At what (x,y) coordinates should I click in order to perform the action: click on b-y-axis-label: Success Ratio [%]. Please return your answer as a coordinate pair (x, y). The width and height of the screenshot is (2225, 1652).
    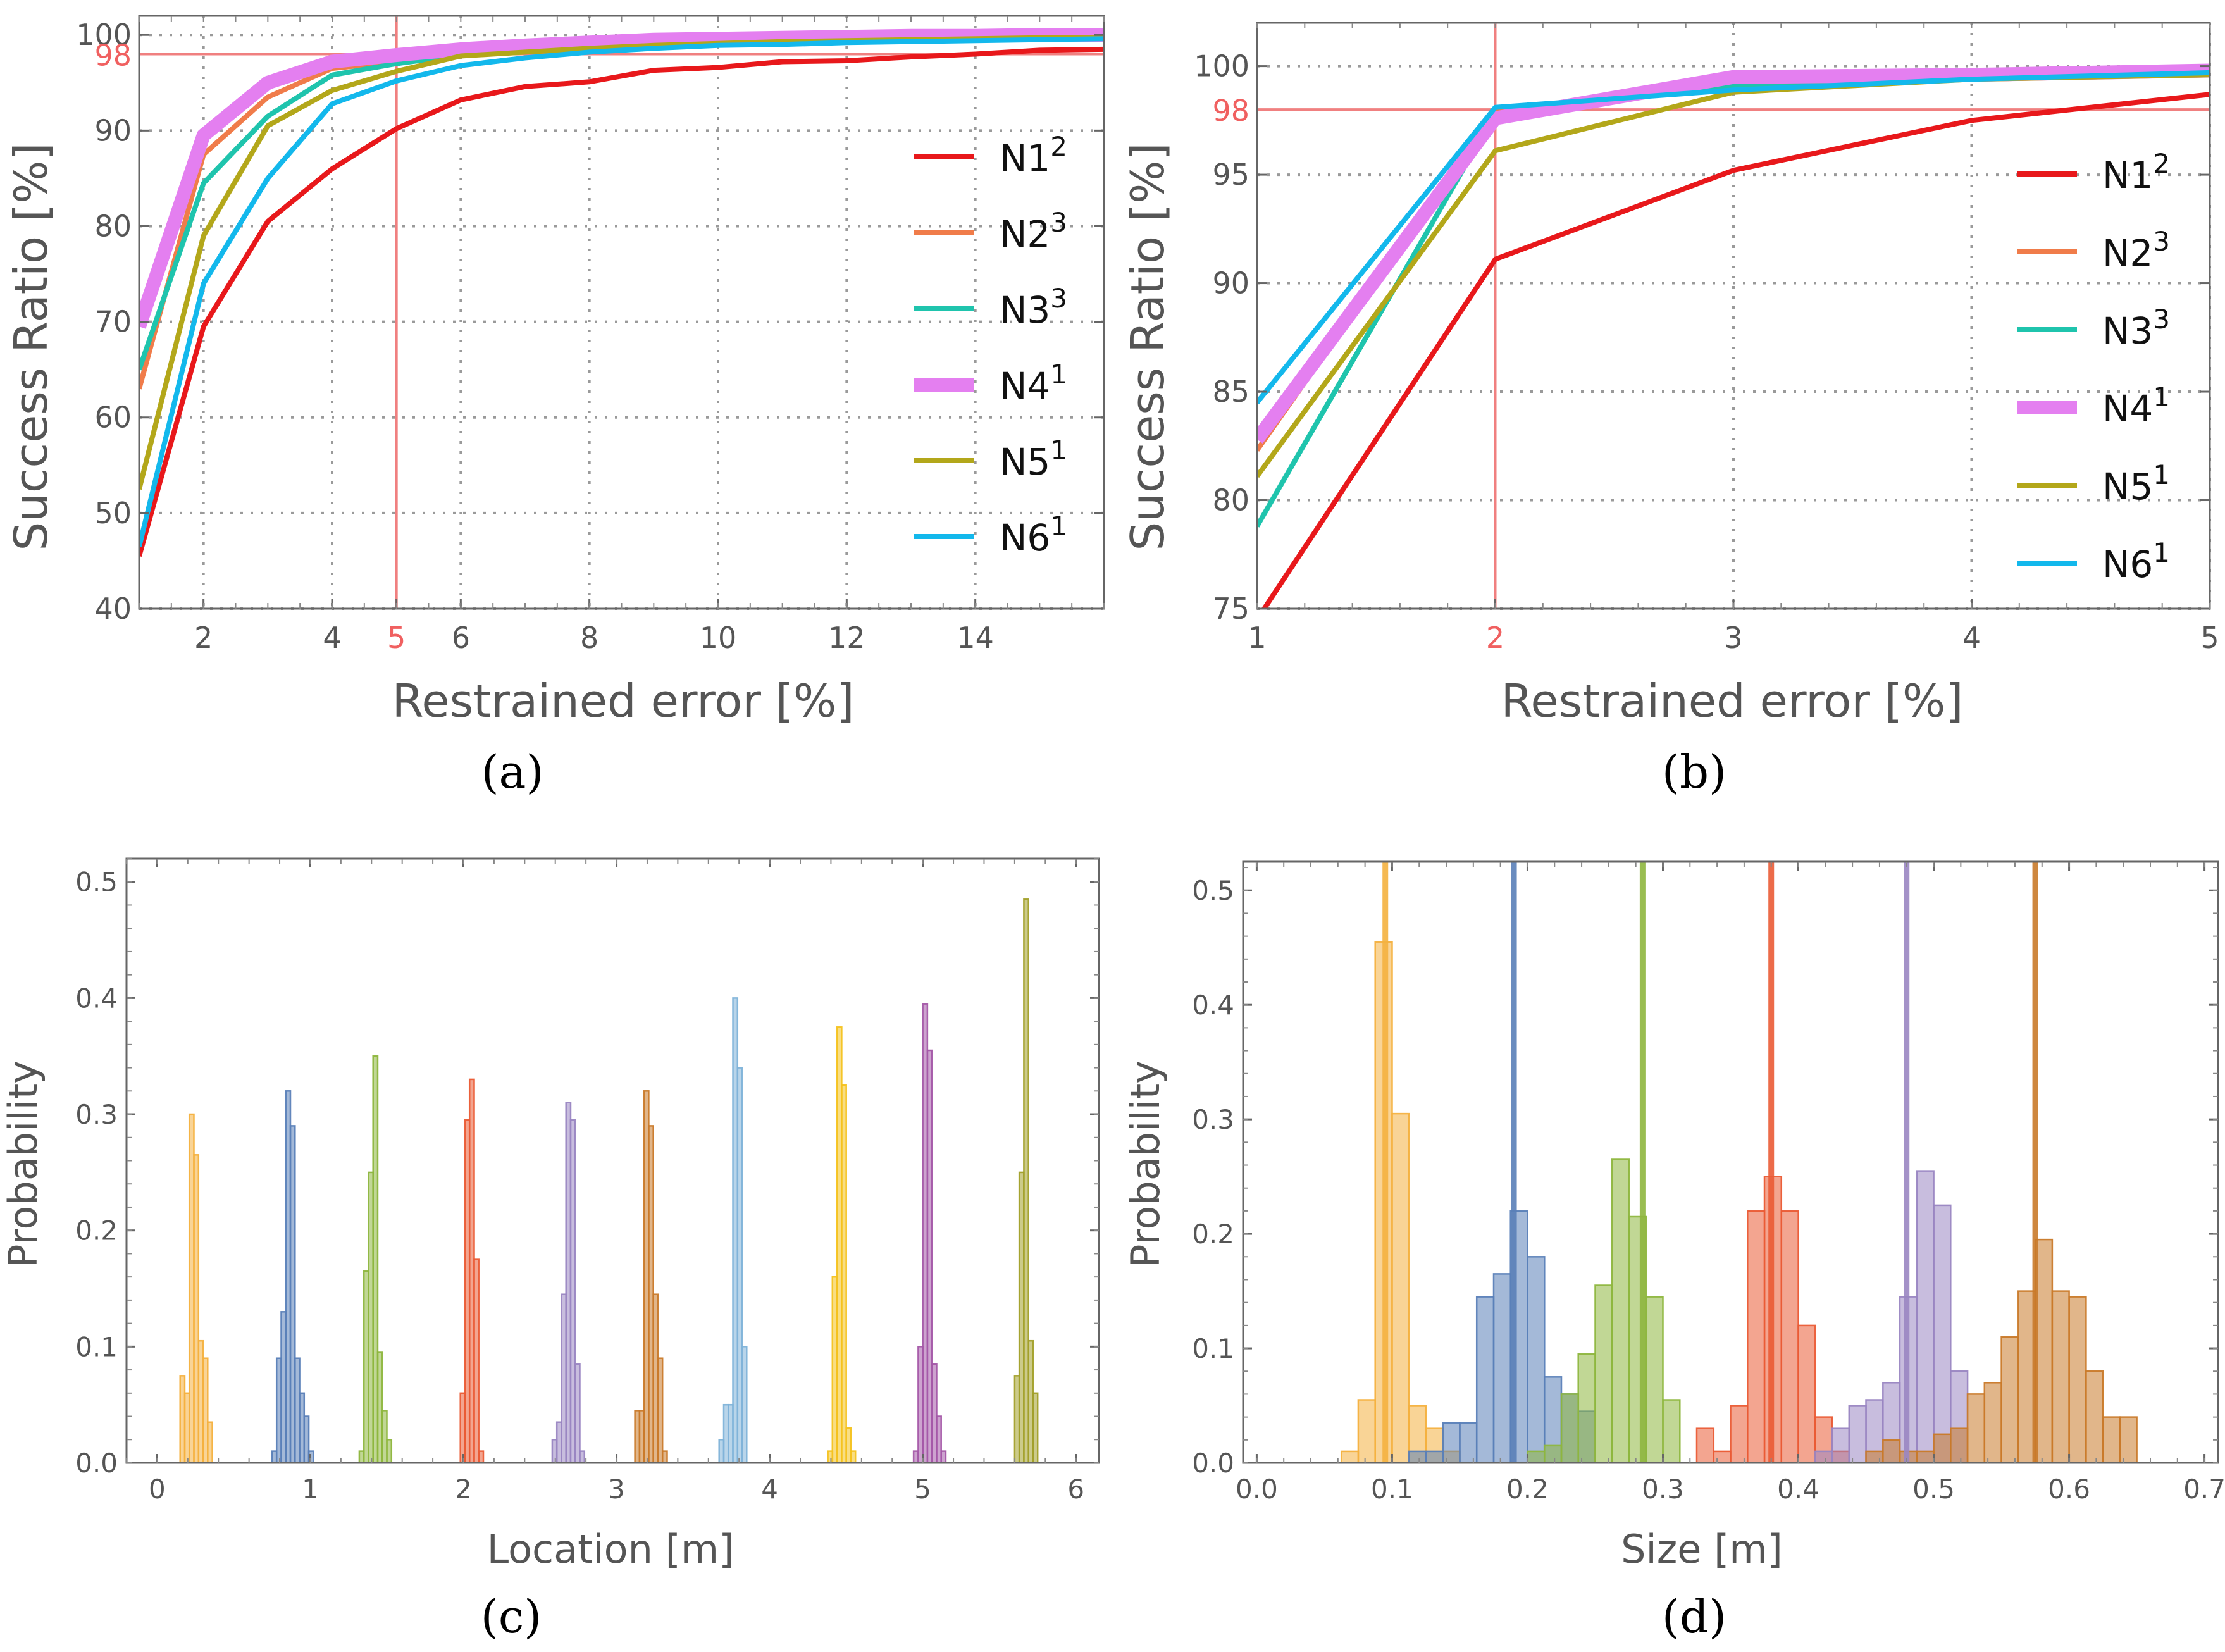
    Looking at the image, I should click on (1147, 346).